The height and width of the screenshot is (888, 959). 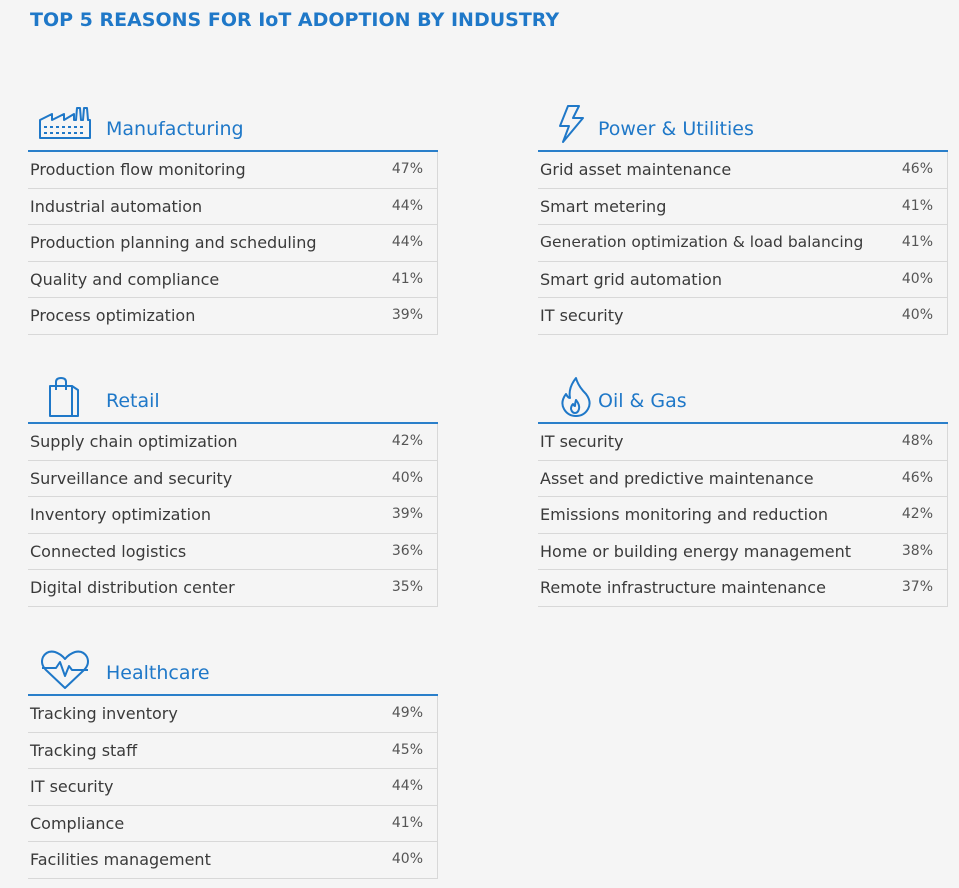 I want to click on flame-icon, so click(x=575, y=397).